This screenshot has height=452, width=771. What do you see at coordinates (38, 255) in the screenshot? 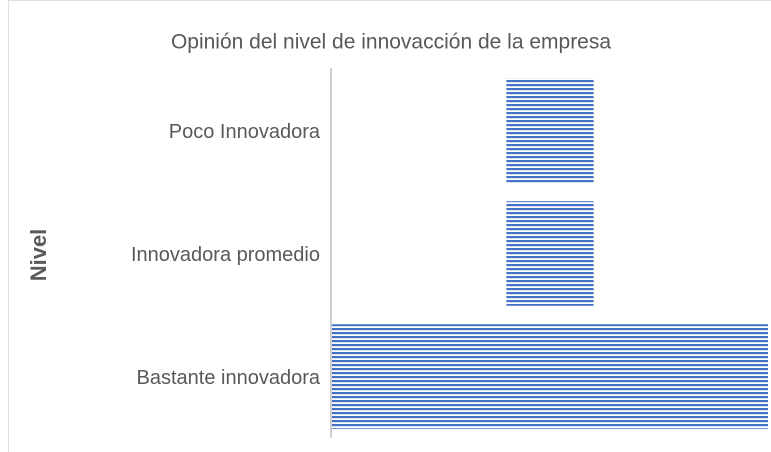
I see `y-axis-label: Nivel` at bounding box center [38, 255].